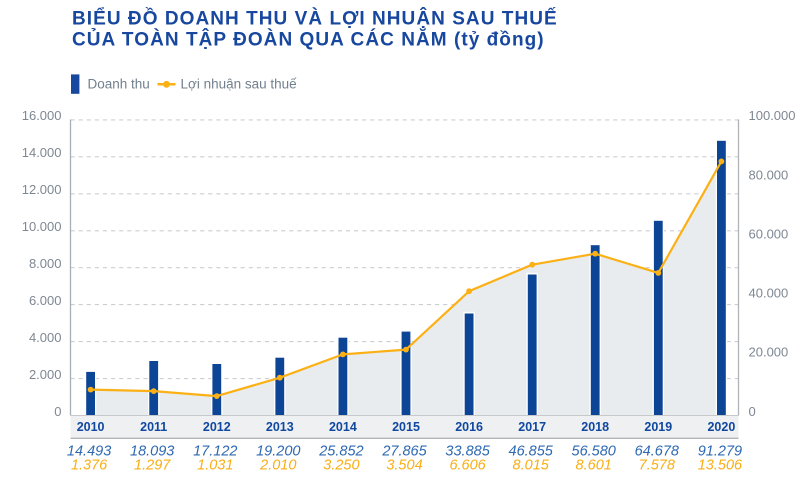 This screenshot has width=800, height=479. I want to click on svg-text: 56.580, so click(594, 451).